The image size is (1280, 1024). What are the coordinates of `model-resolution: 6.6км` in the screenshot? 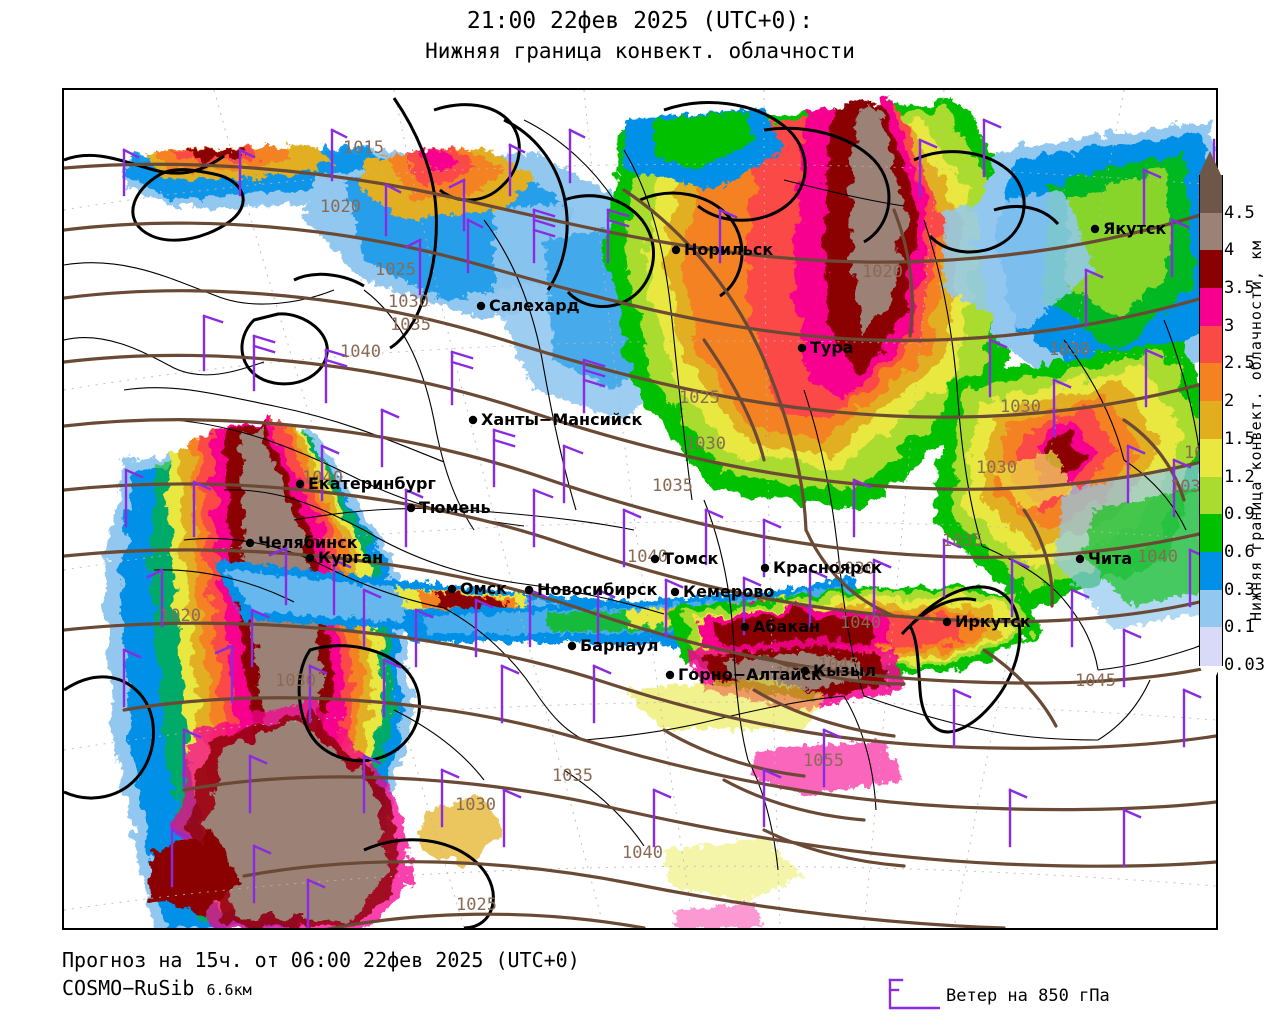 It's located at (229, 990).